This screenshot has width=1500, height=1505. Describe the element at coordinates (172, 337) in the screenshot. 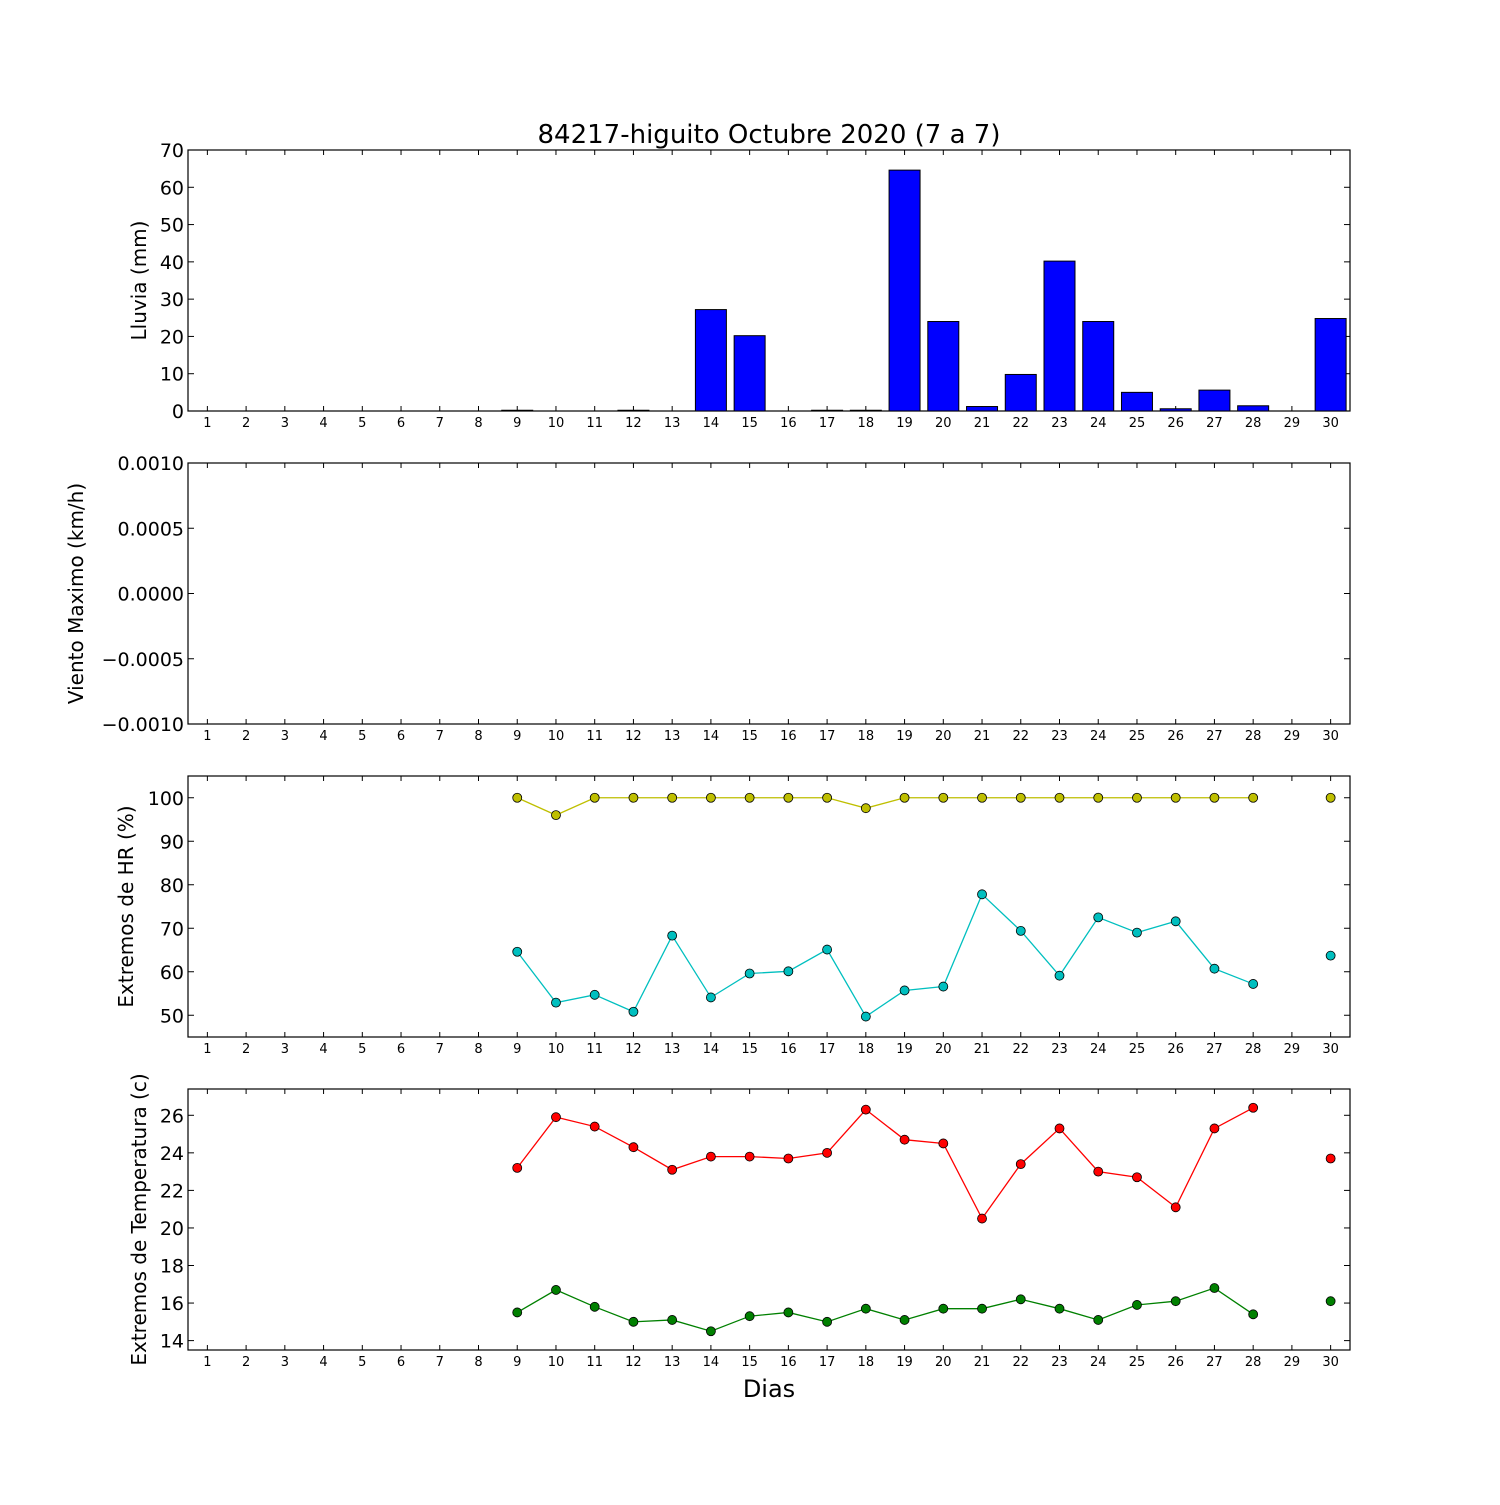

I see `y-tick-label: 20` at that location.